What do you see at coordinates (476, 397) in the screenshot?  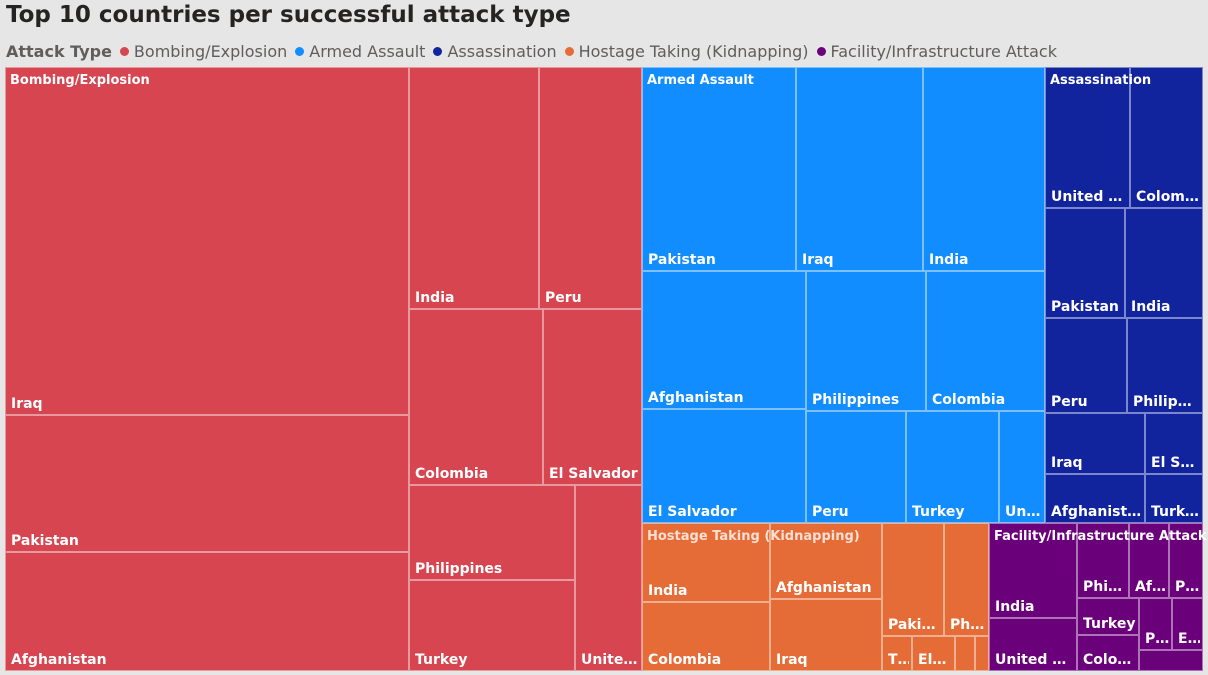 I see `treemap-tile-bombing-explosion-colombia: Colombia` at bounding box center [476, 397].